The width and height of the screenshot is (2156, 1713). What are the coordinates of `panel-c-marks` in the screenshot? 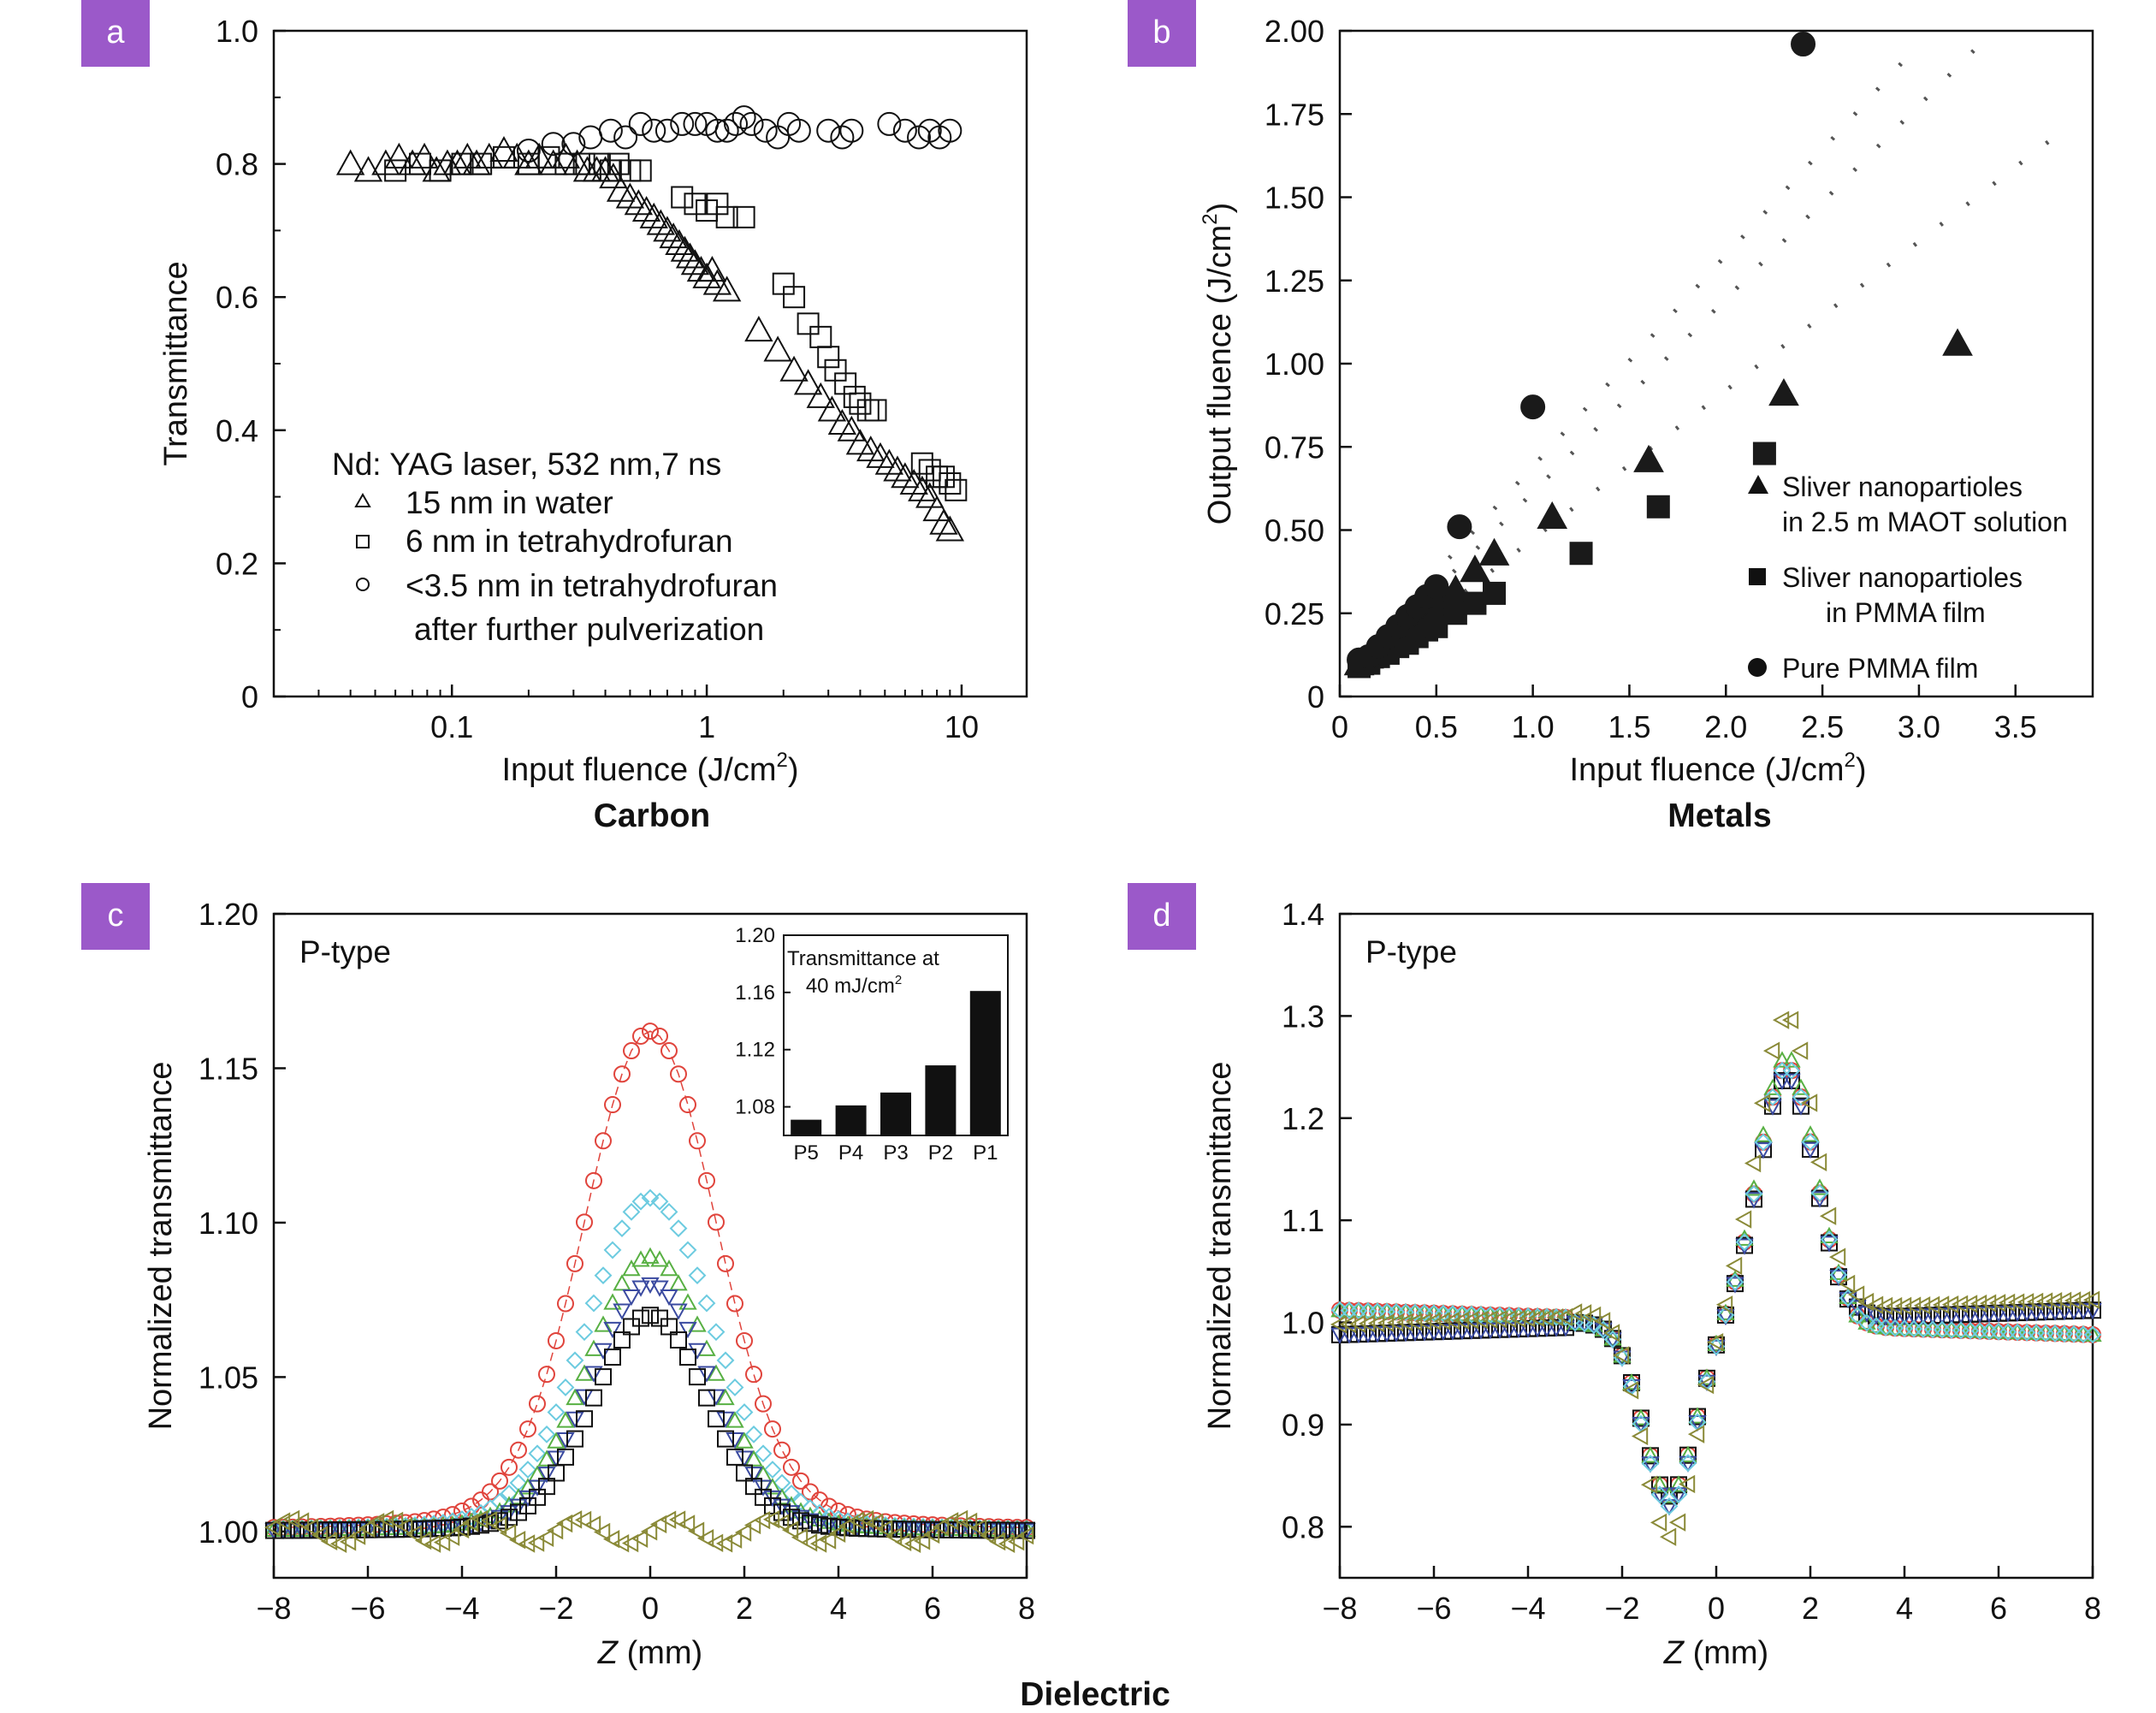 It's located at (650, 1287).